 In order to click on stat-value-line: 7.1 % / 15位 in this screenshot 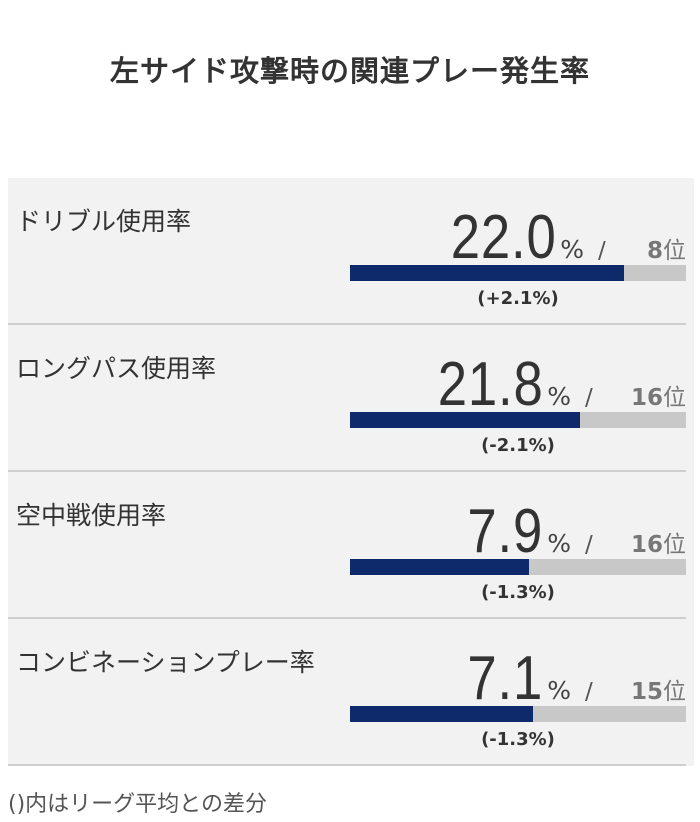, I will do `click(570, 678)`.